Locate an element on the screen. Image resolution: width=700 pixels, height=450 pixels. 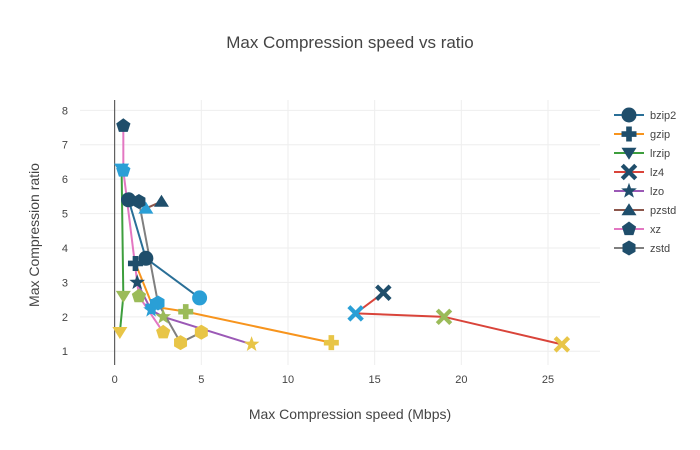
legend-item-zstd: zstd is located at coordinates (642, 248).